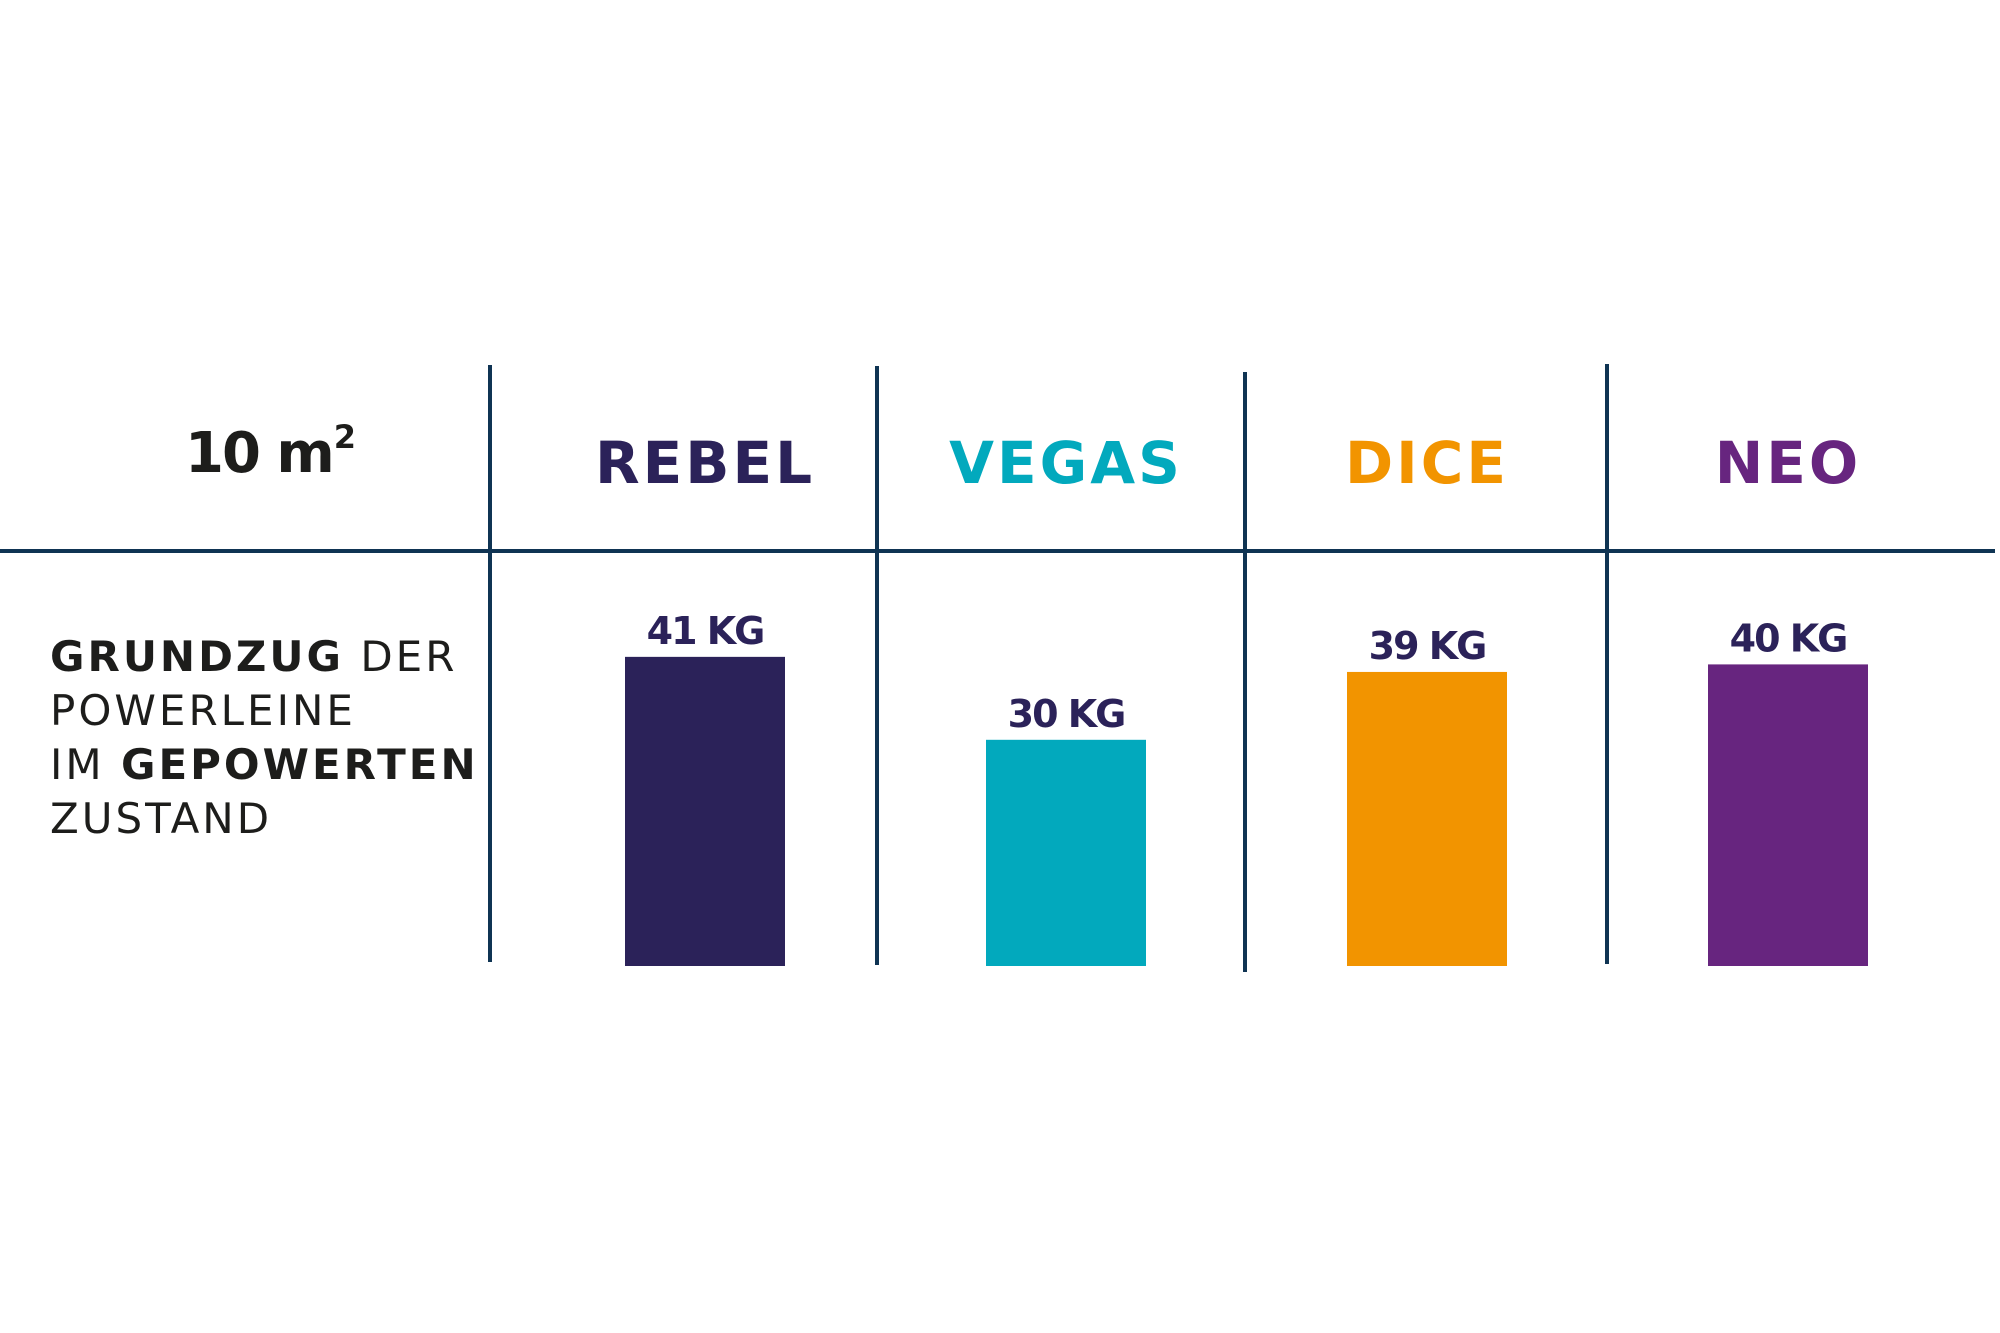 Image resolution: width=2000 pixels, height=1333 pixels. Describe the element at coordinates (1248, 672) in the screenshot. I see `value-labels: 41 KG 30 KG 39 KG 40 KG` at that location.